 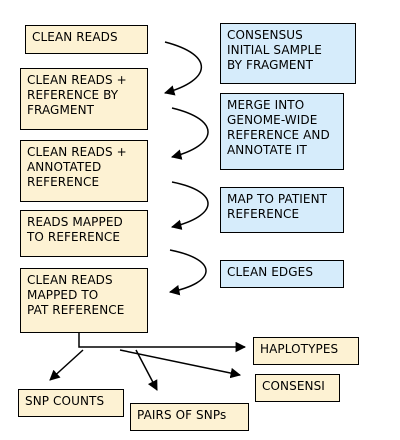 I want to click on node-reads-mapped-to-ref: READS MAPPED TO REFERENCE, so click(x=84, y=233).